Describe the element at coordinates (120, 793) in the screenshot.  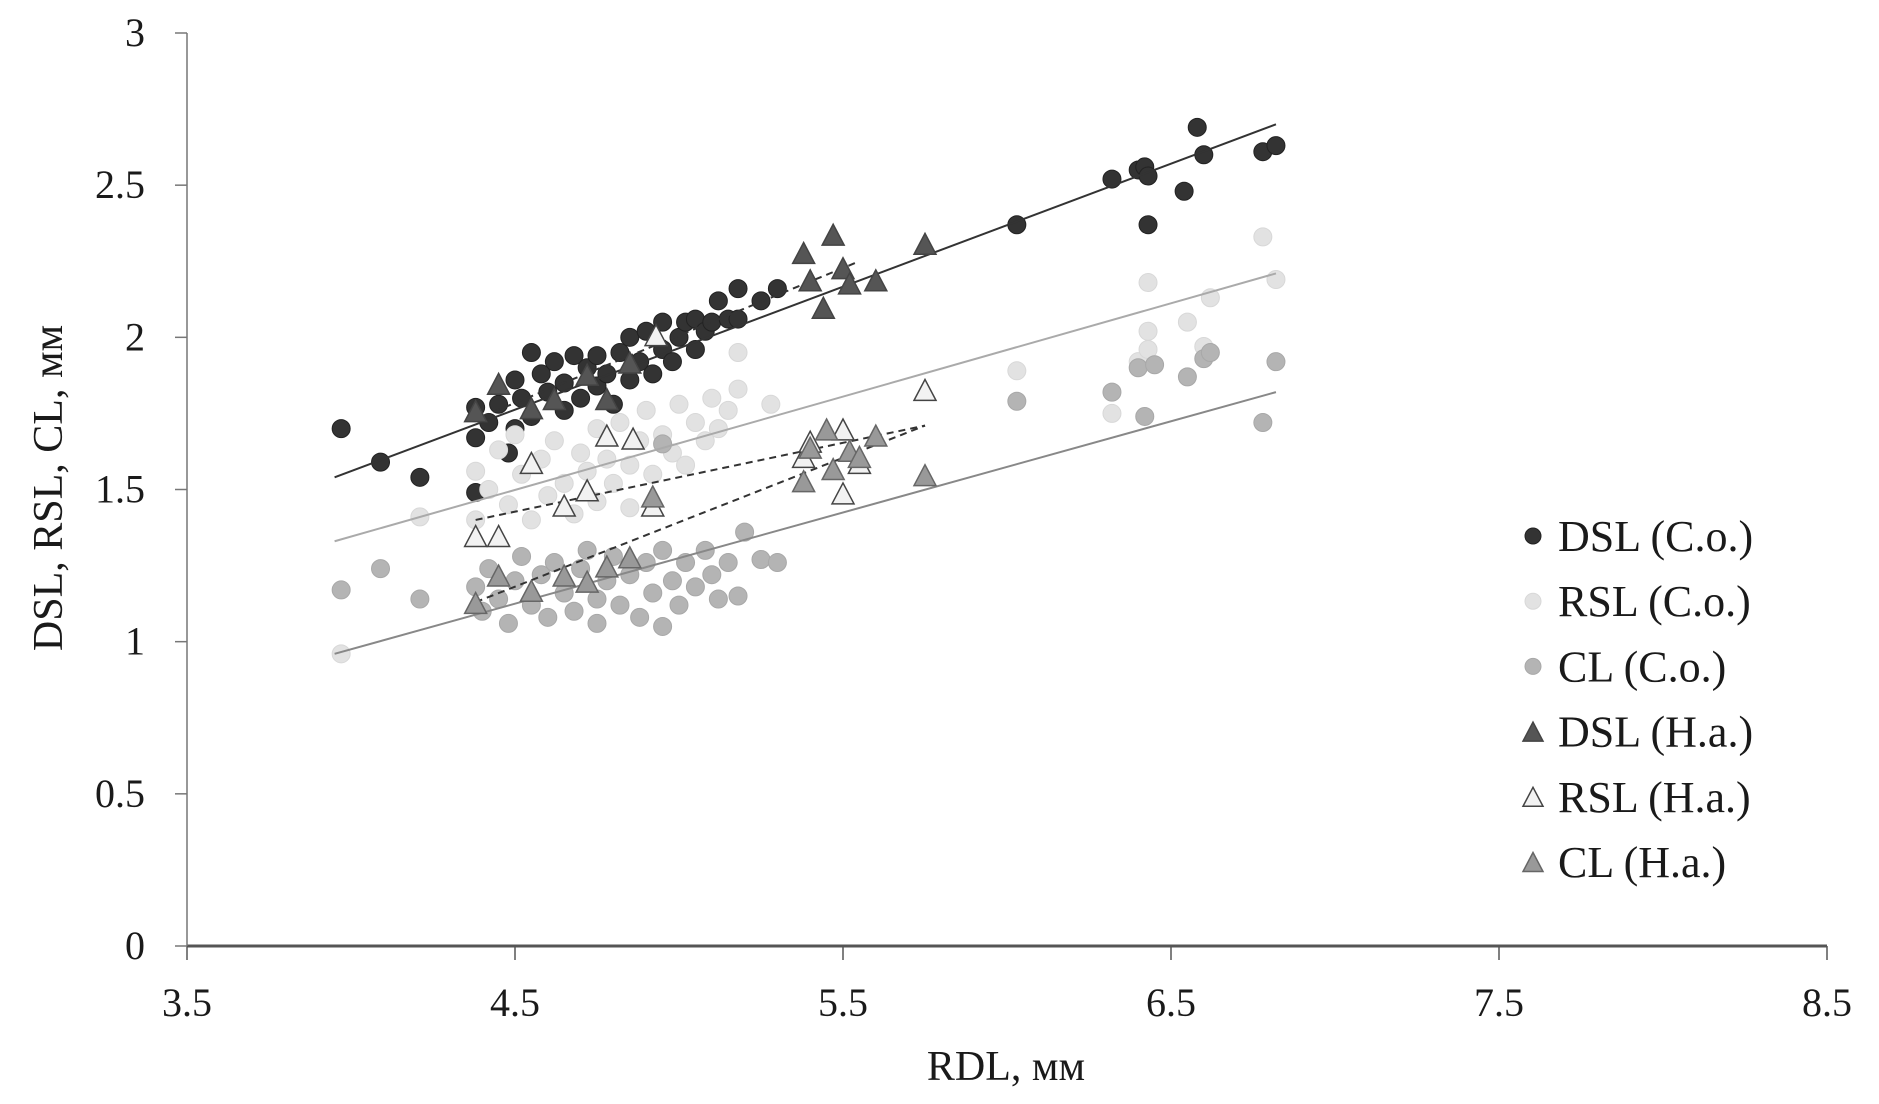
I see `y-tick-label: 0.5` at that location.